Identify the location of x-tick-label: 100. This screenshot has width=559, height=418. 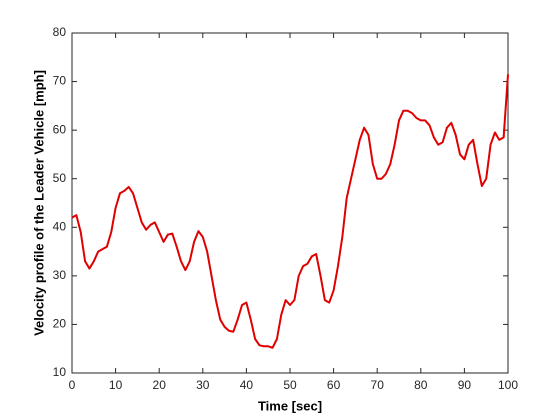
(508, 385).